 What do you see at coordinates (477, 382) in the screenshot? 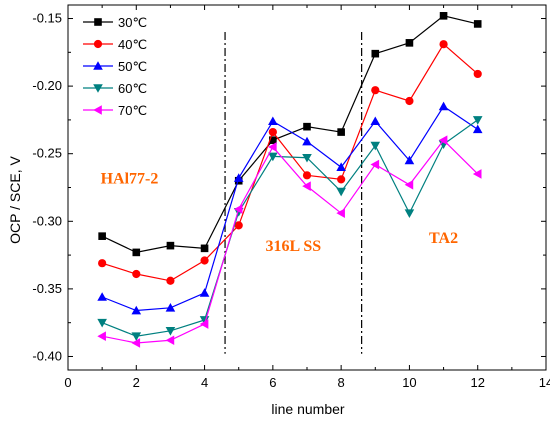
I see `x-tick-label: 12` at bounding box center [477, 382].